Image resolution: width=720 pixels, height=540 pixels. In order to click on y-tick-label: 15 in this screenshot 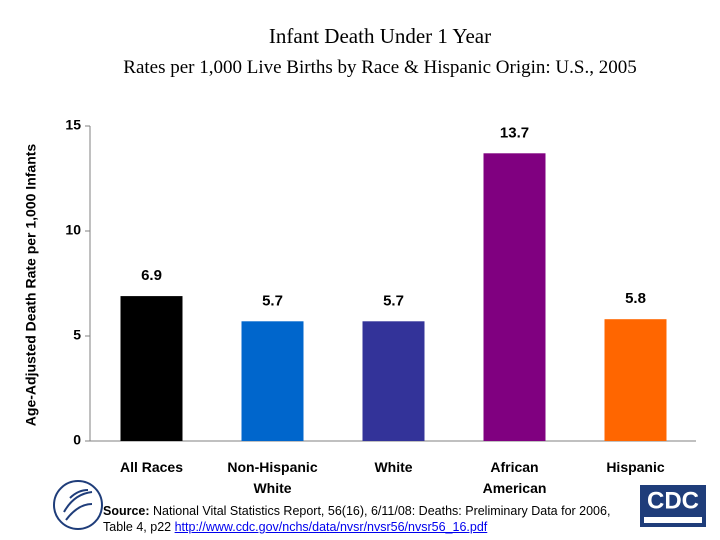, I will do `click(73, 125)`.